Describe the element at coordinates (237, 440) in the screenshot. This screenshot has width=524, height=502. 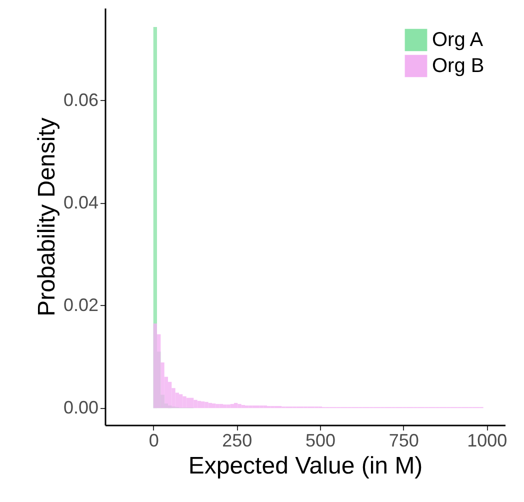
I see `x-tick-label: 250` at that location.